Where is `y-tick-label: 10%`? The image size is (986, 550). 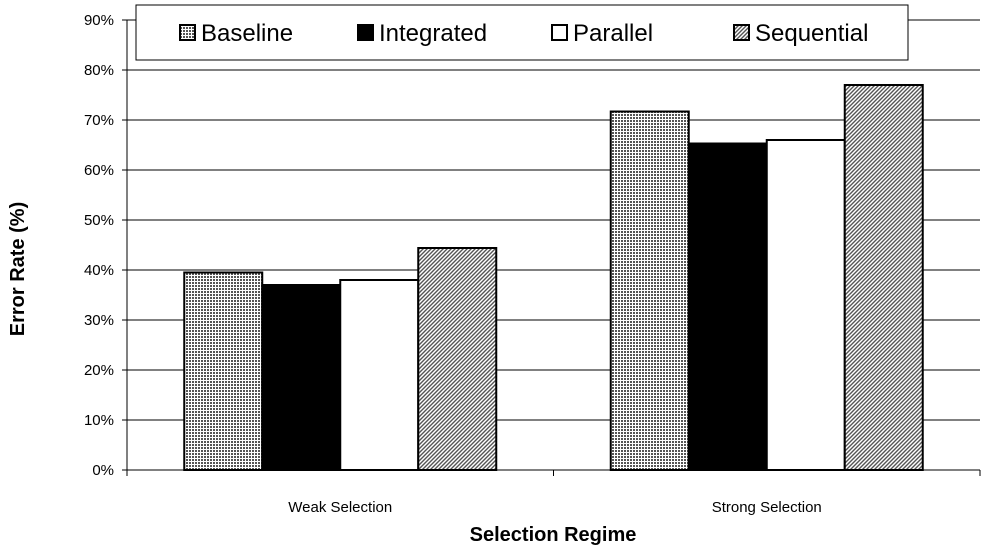
y-tick-label: 10% is located at coordinates (99, 420).